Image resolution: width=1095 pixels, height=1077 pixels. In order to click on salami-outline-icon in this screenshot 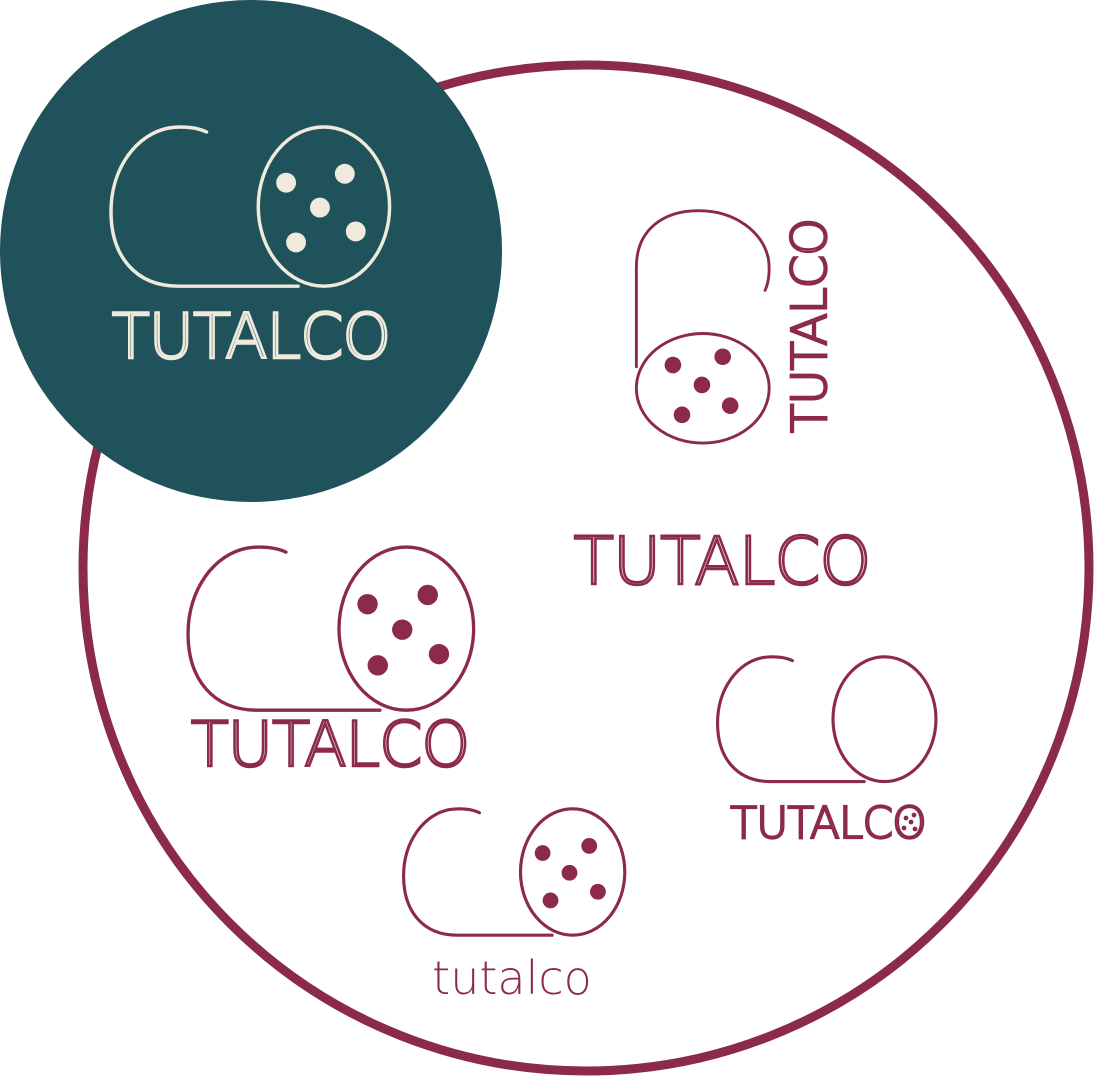, I will do `click(827, 719)`.